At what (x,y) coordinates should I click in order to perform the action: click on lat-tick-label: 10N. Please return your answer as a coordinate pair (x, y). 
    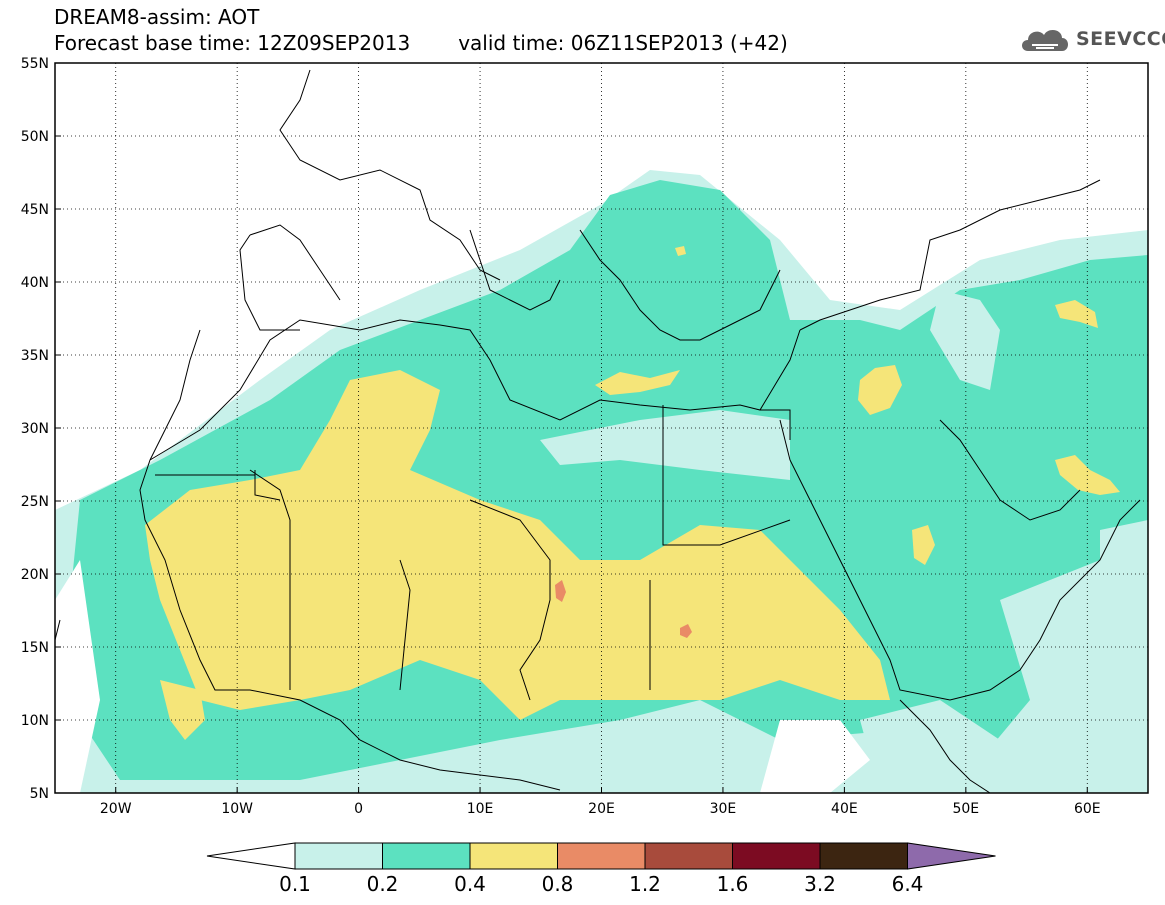
    Looking at the image, I should click on (35, 721).